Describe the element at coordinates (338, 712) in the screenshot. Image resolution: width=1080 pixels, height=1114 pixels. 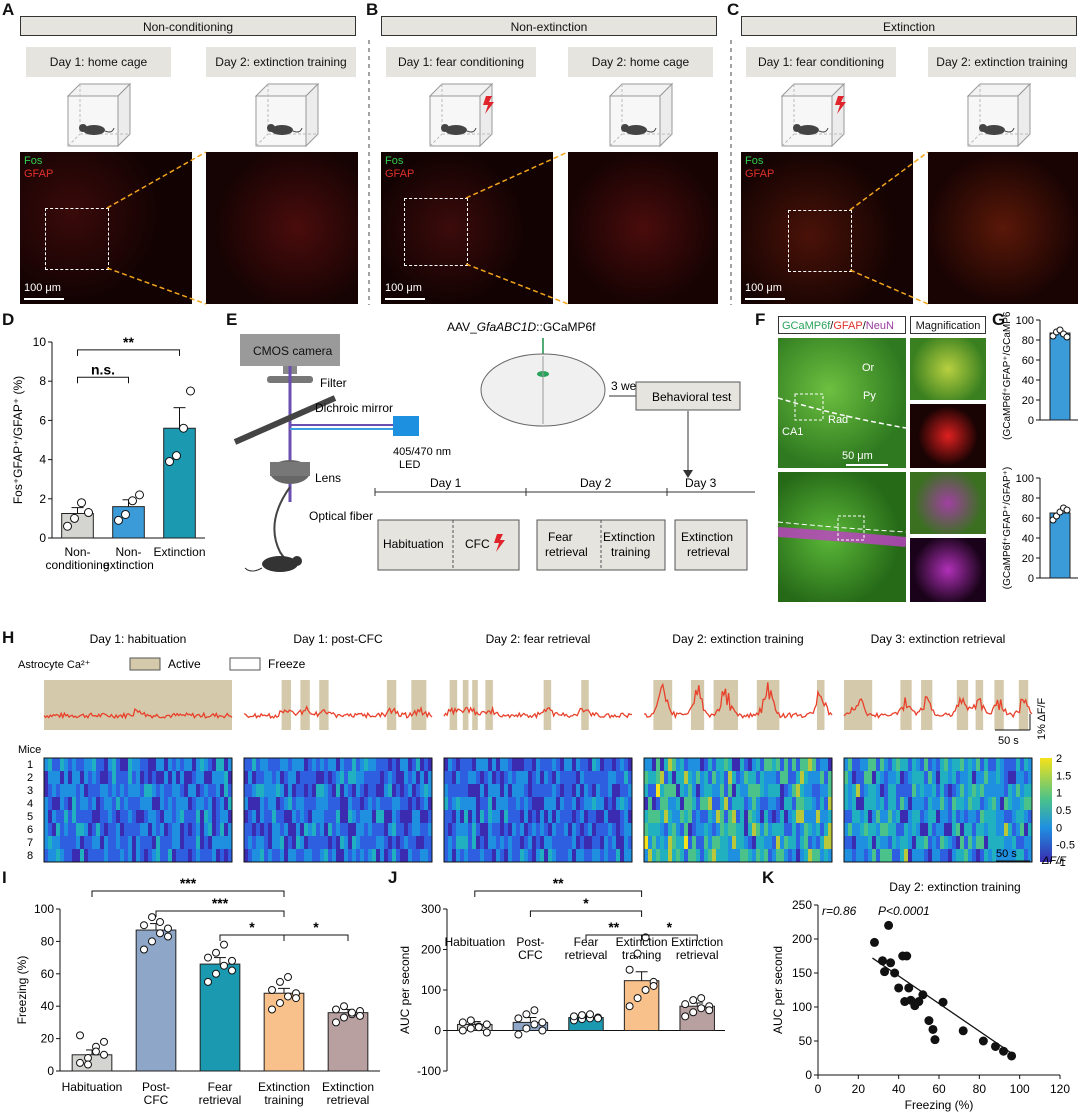
I see `calcium-trace` at that location.